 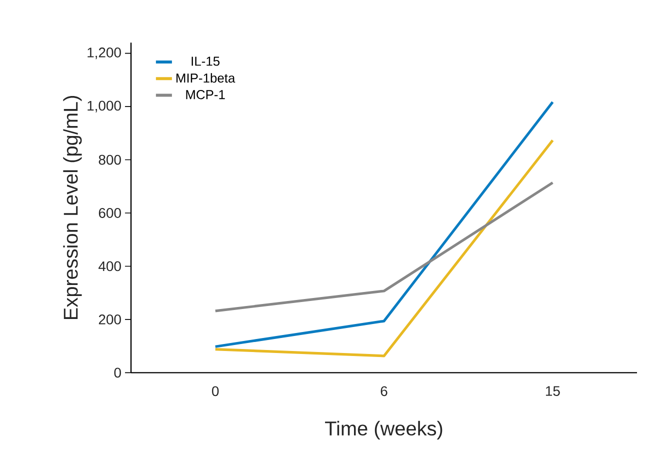 I want to click on legend-label: MIP-1beta, so click(x=206, y=78).